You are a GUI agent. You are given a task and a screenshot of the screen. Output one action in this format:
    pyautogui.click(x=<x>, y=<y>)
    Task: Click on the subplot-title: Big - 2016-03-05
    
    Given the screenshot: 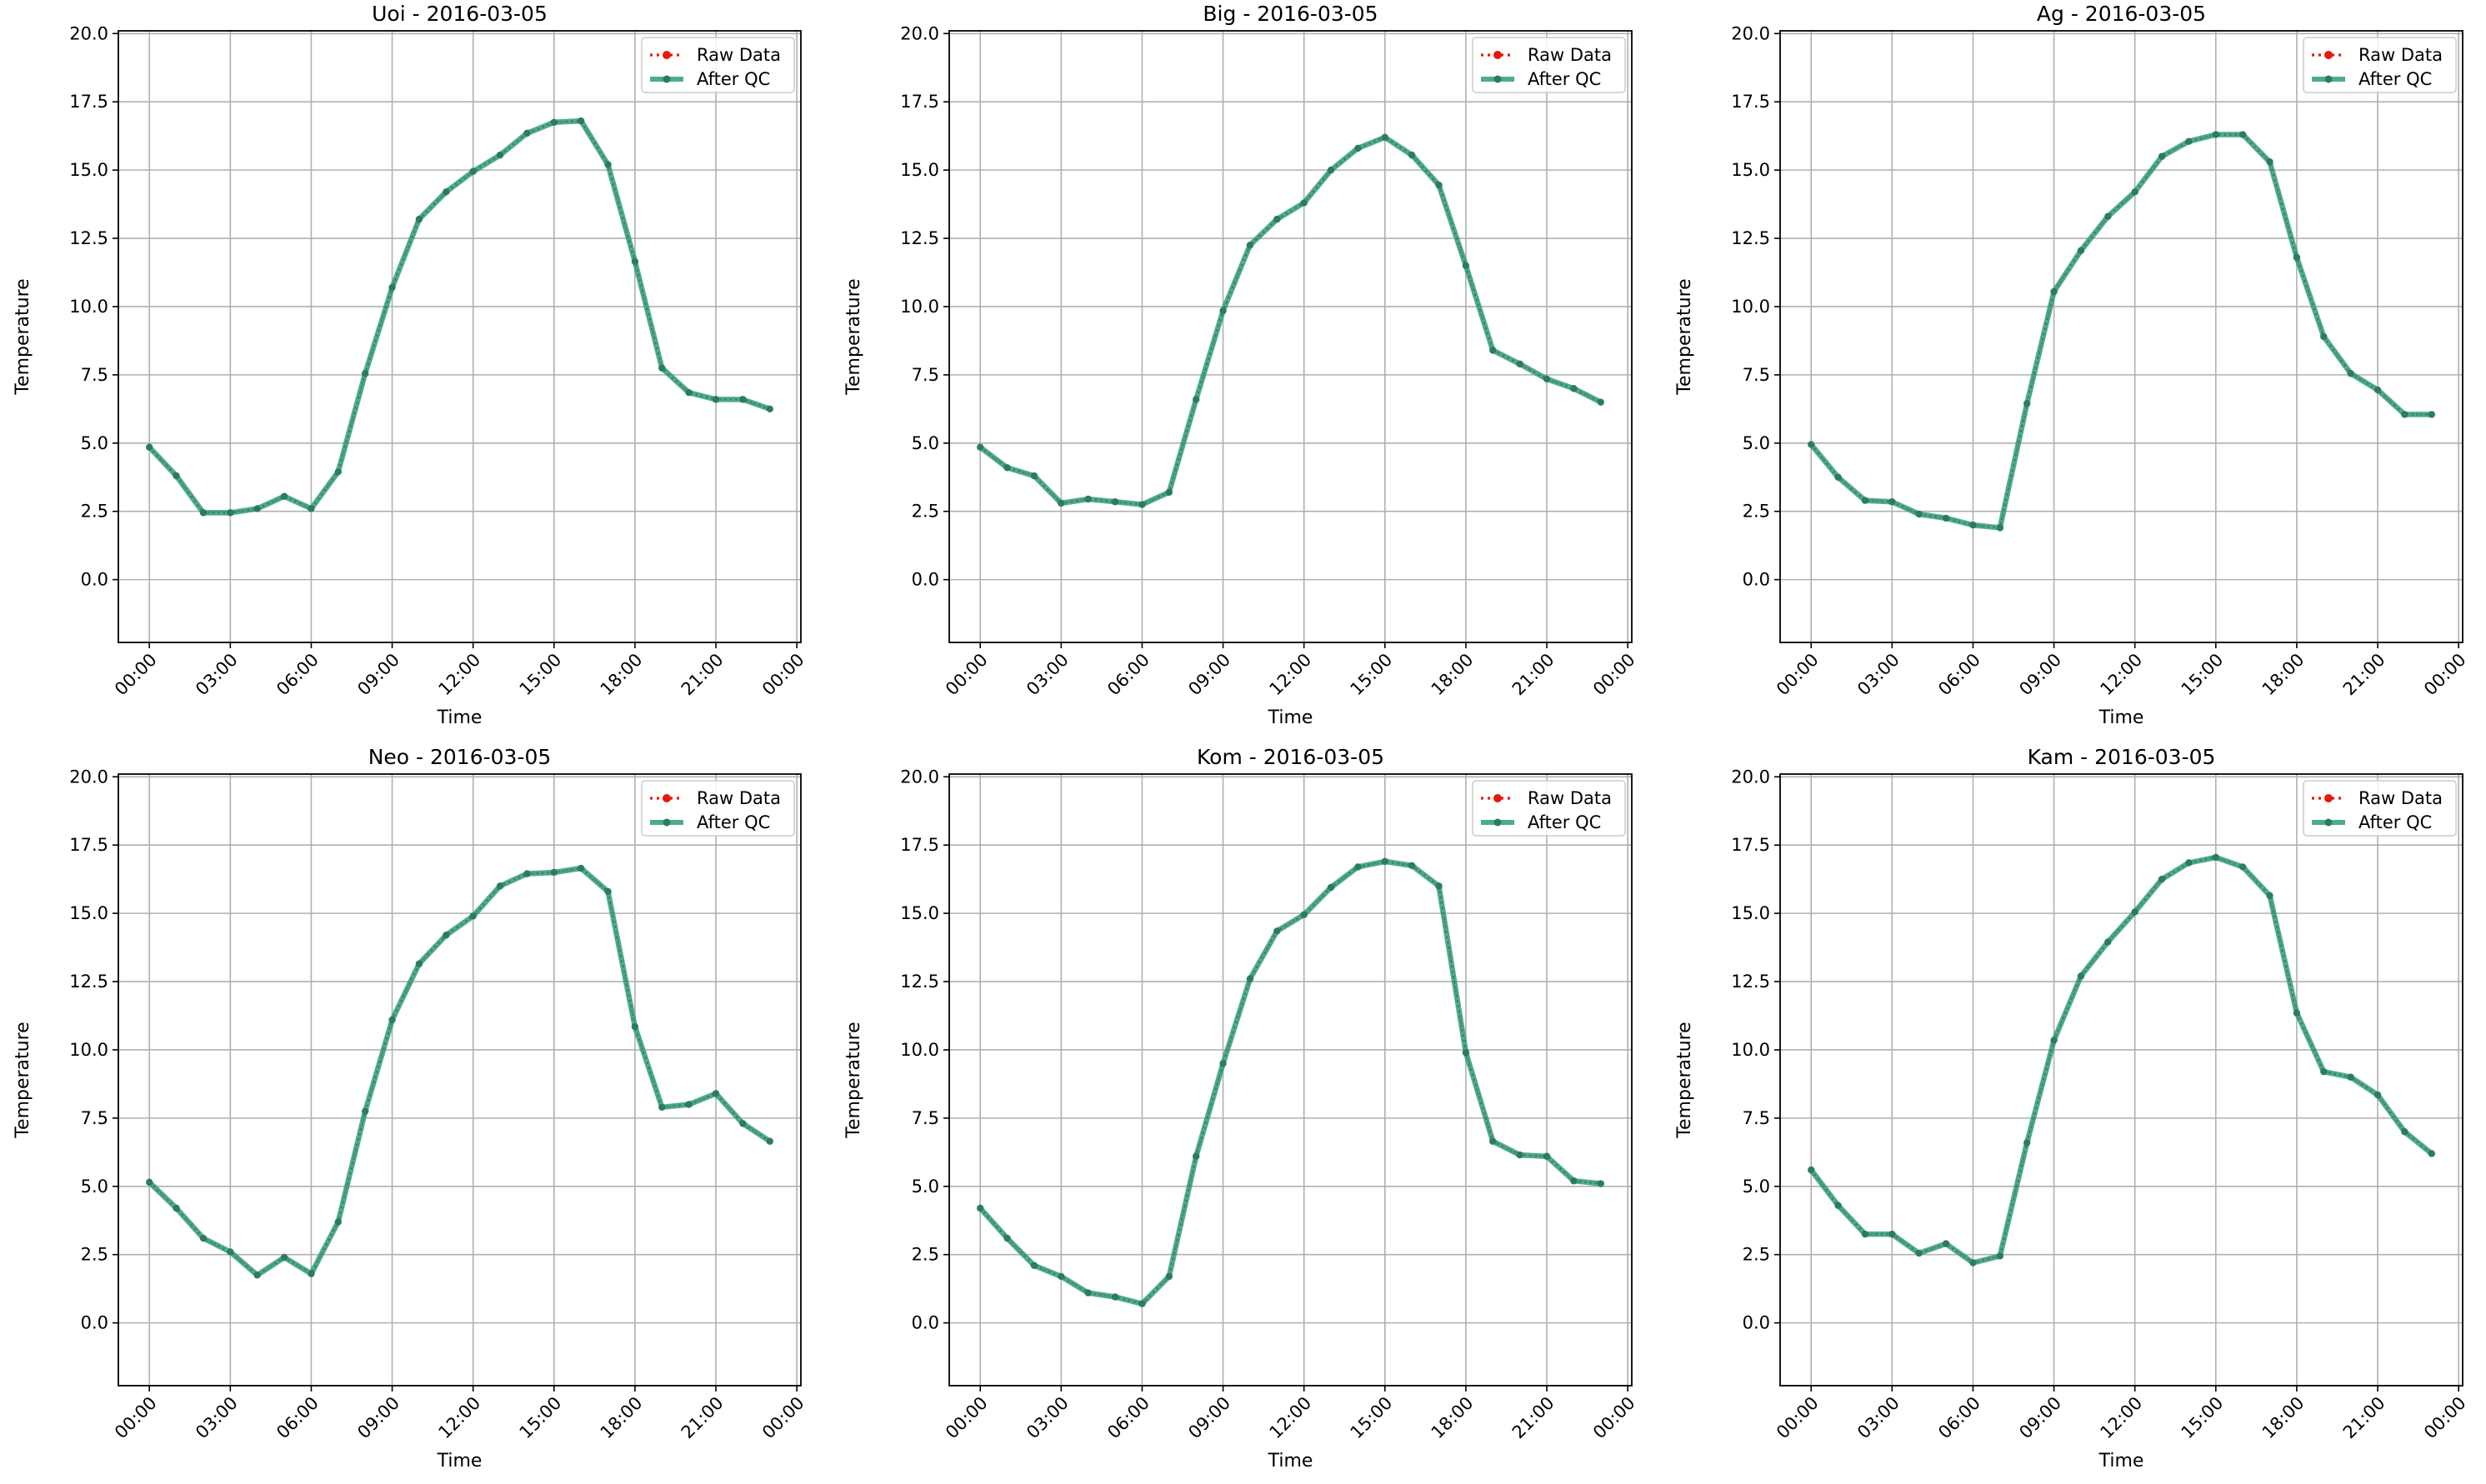 What is the action you would take?
    pyautogui.click(x=1290, y=14)
    